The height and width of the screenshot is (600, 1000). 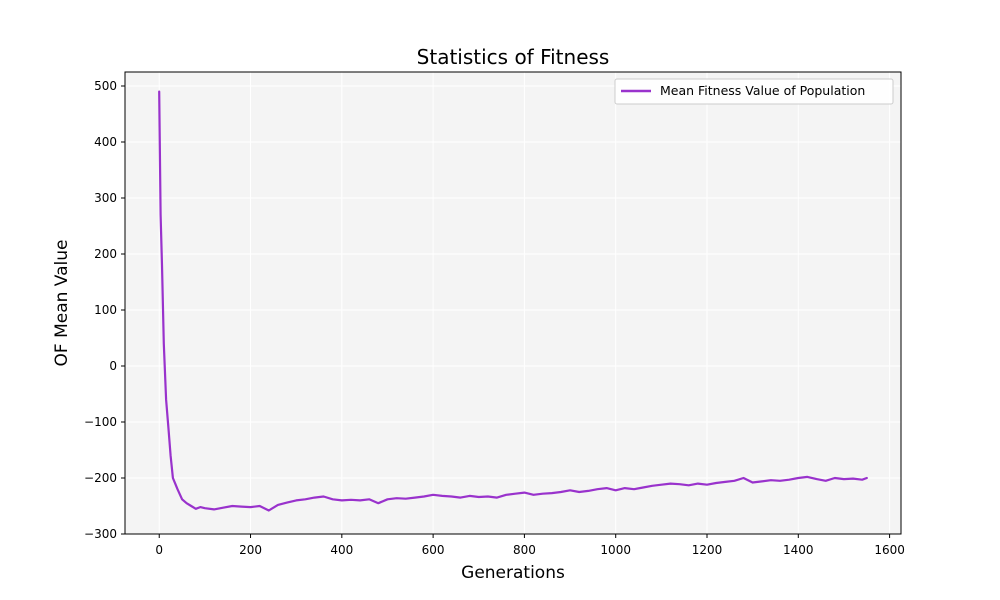 What do you see at coordinates (707, 550) in the screenshot?
I see `x-tick-label: 1200` at bounding box center [707, 550].